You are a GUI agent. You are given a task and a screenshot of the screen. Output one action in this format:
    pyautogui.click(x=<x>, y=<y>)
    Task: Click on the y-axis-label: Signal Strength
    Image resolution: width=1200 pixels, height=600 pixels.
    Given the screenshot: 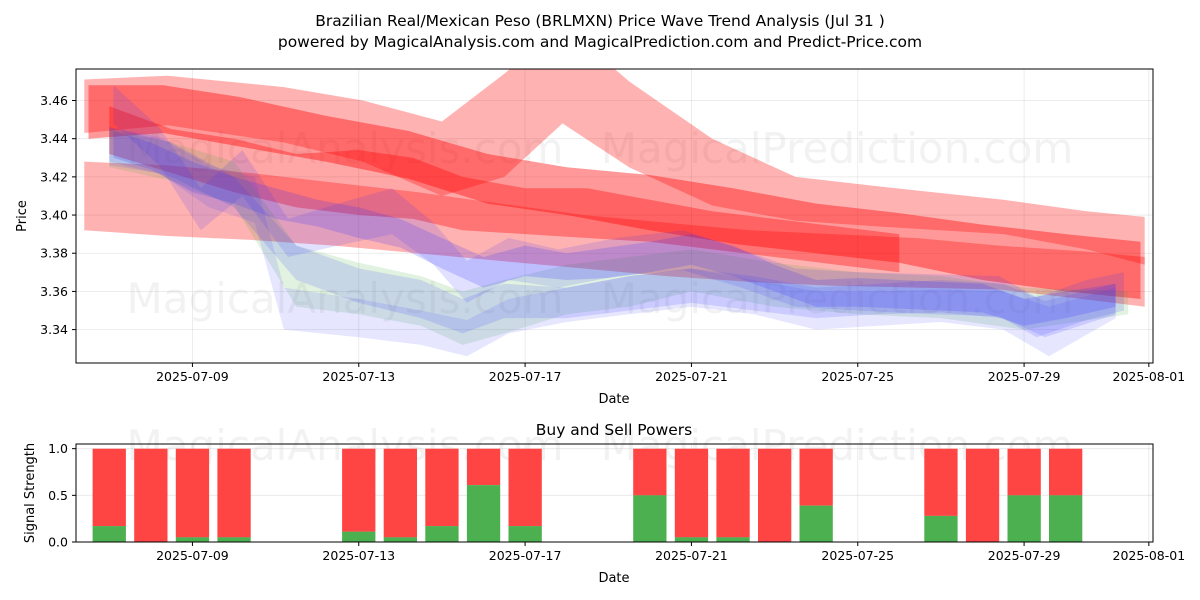 What is the action you would take?
    pyautogui.click(x=30, y=493)
    